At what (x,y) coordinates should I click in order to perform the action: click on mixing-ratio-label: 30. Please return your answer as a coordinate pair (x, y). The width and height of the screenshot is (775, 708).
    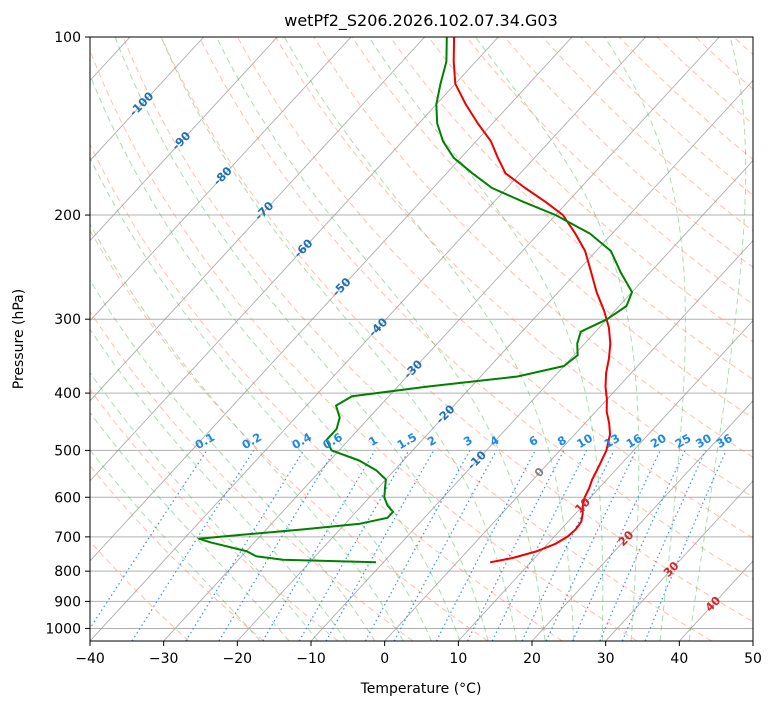
    Looking at the image, I should click on (703, 441).